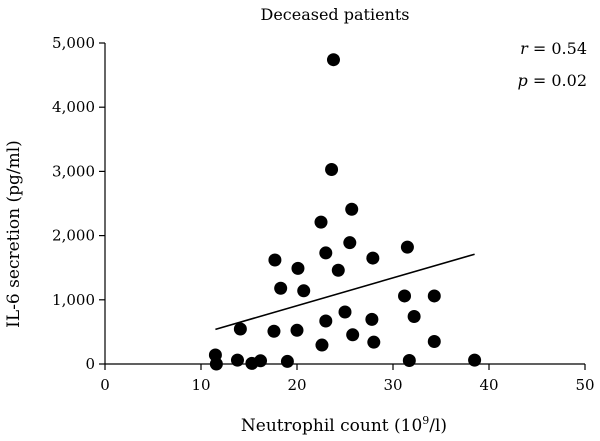 The width and height of the screenshot is (600, 441). I want to click on correlation-p: p = 0.02, so click(552, 80).